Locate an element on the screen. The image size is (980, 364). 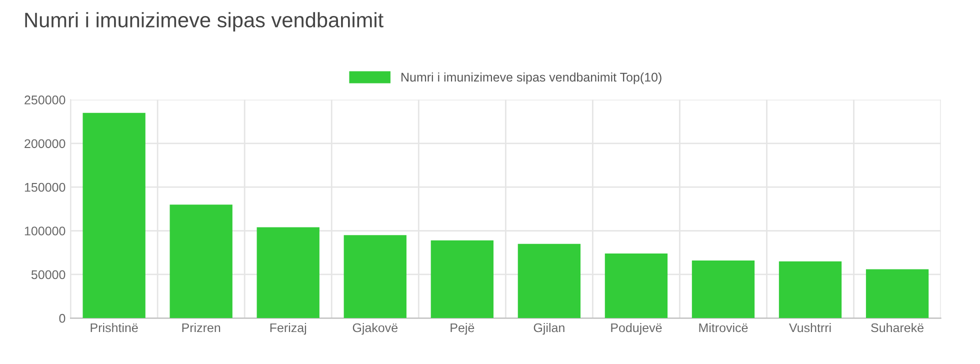
x-tick-label: Suharekë is located at coordinates (897, 327).